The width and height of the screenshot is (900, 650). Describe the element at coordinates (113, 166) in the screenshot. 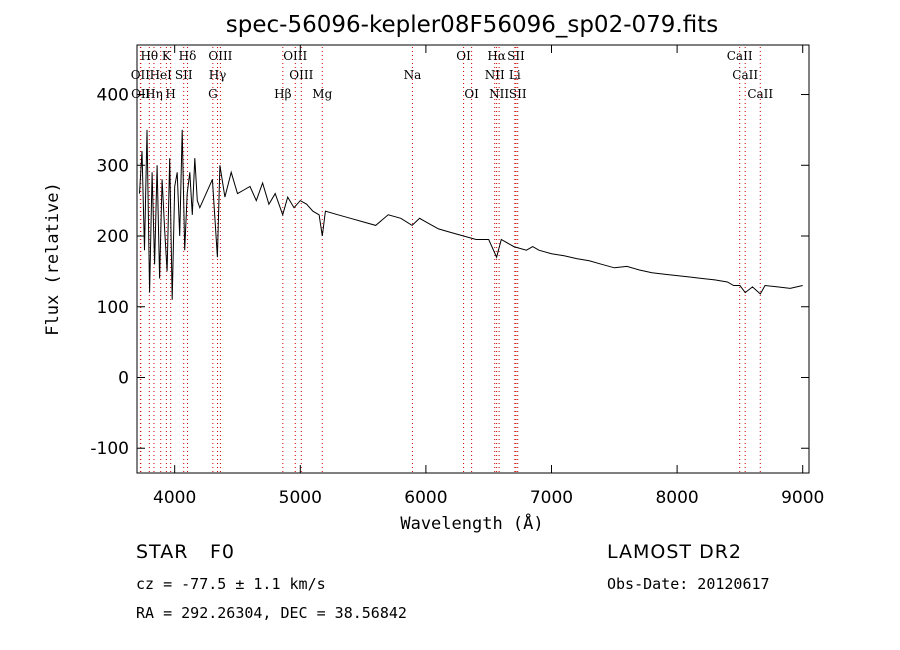

I see `y-tick-label: 300` at that location.